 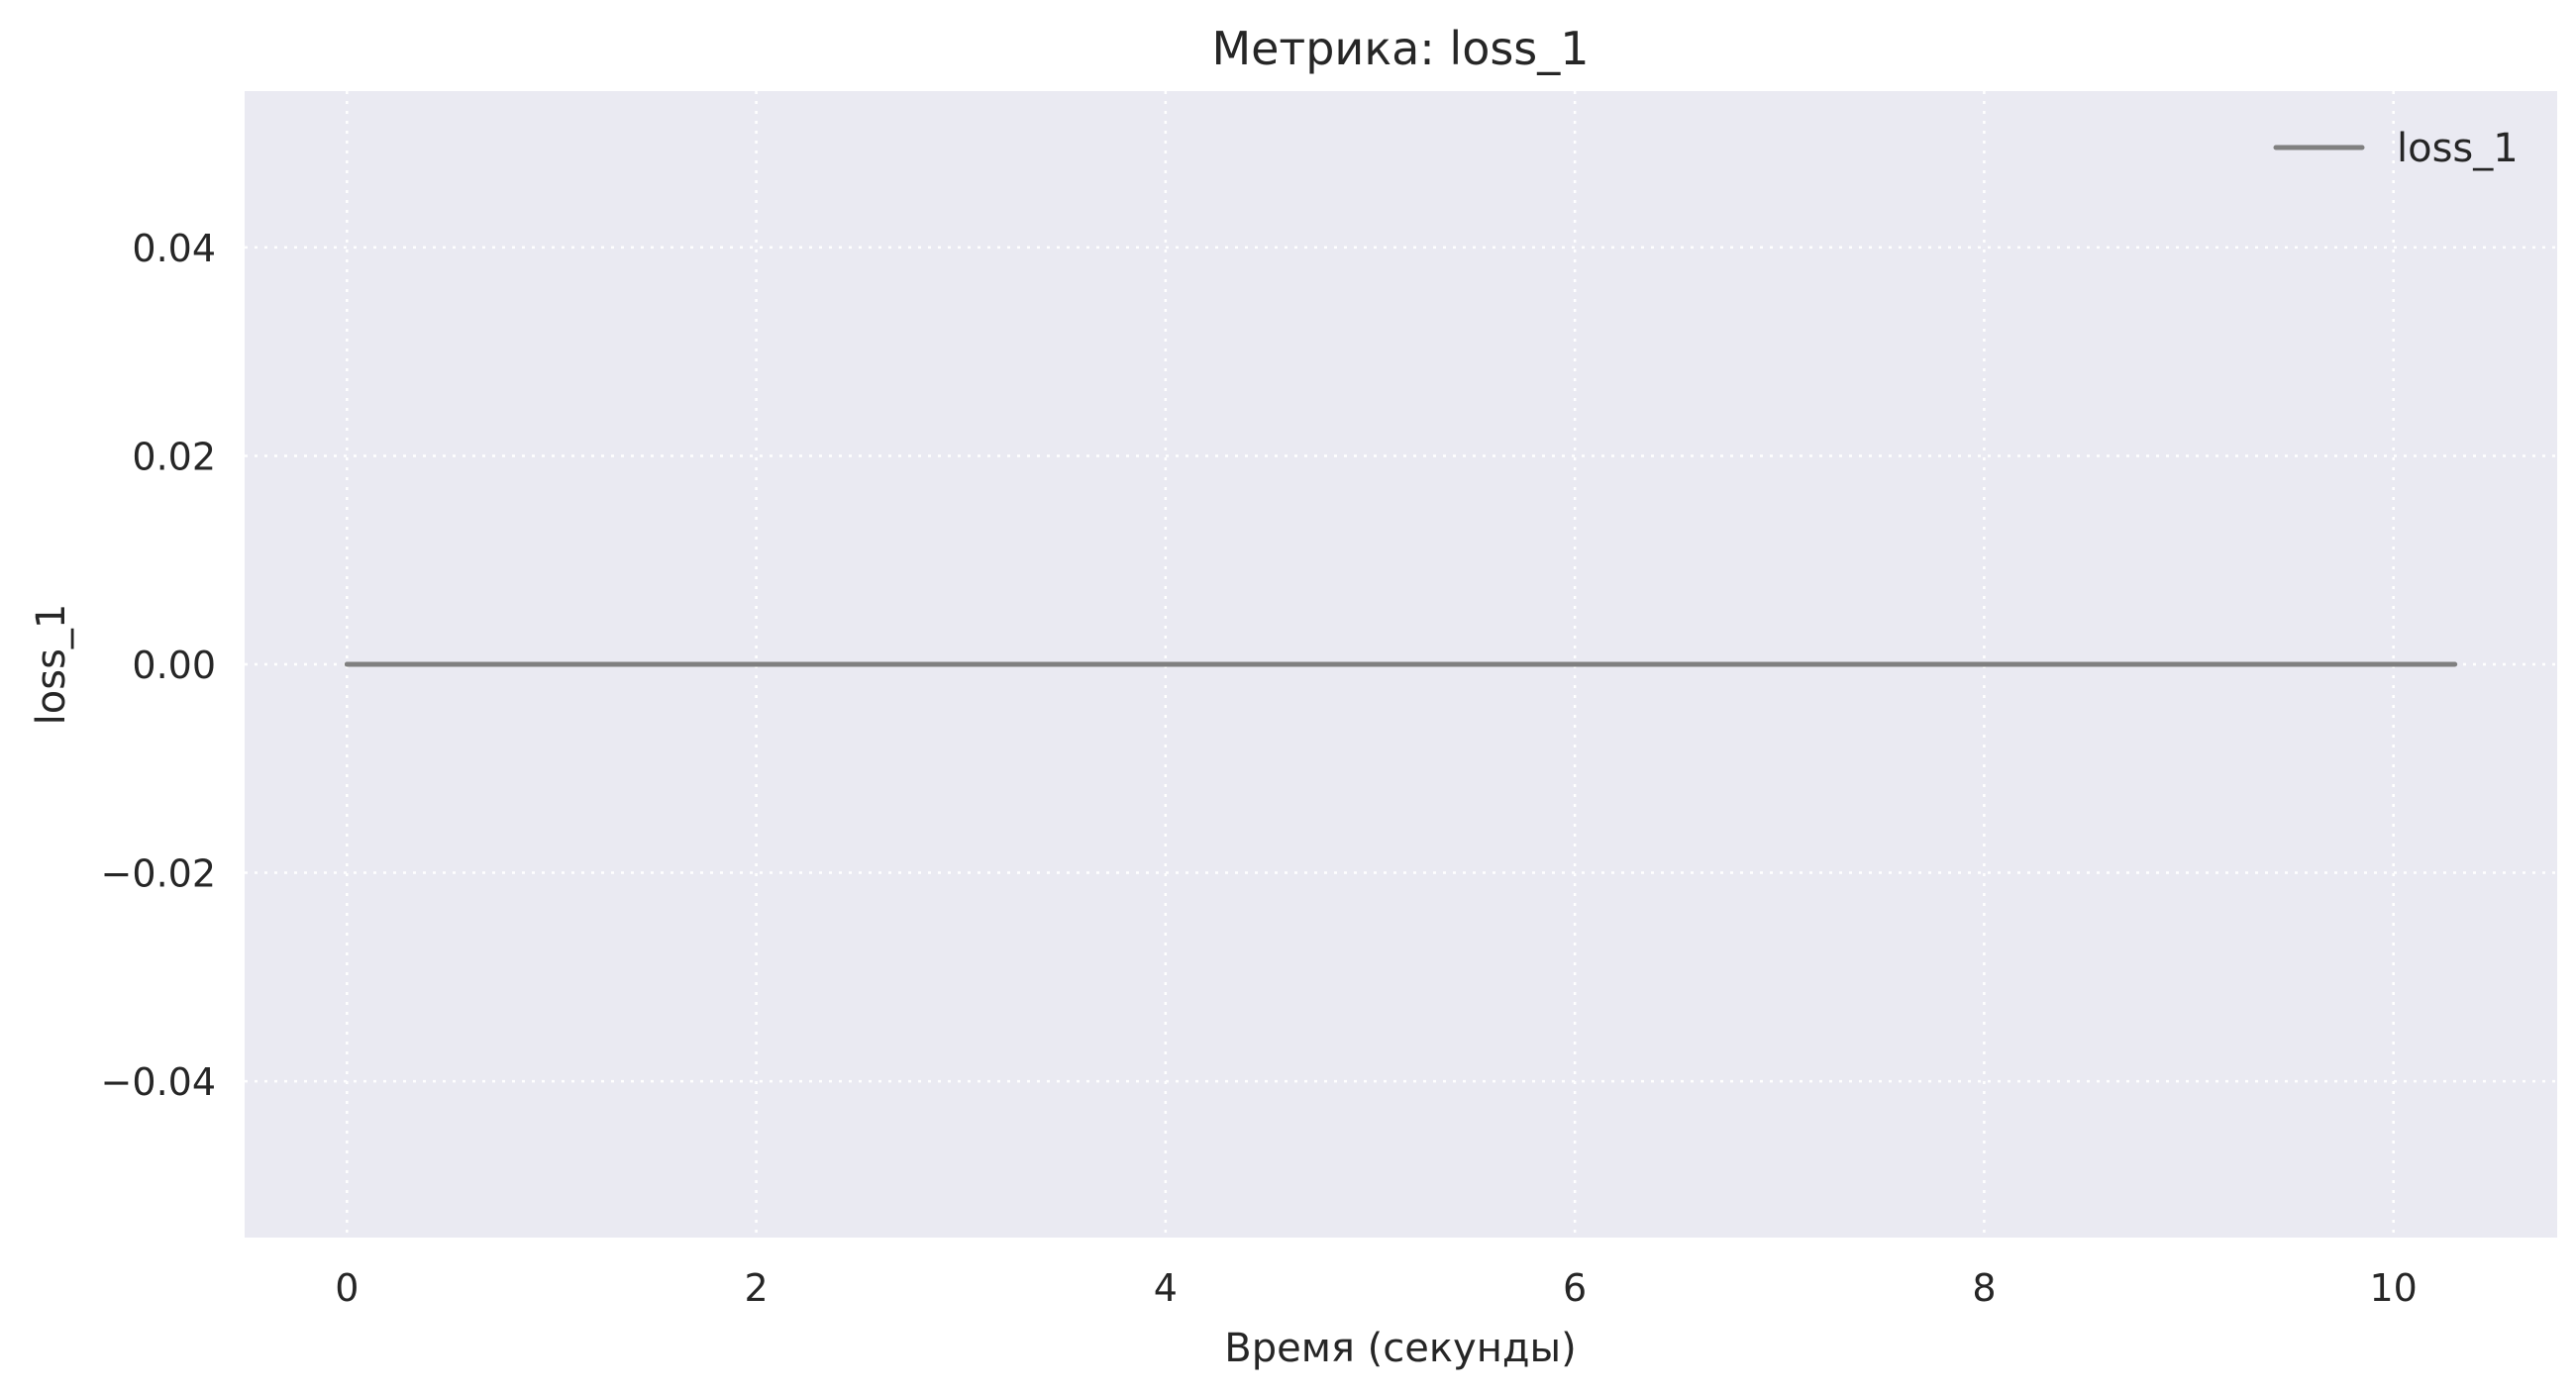 What do you see at coordinates (1400, 49) in the screenshot?
I see `chart-title: Метрика: loss_1` at bounding box center [1400, 49].